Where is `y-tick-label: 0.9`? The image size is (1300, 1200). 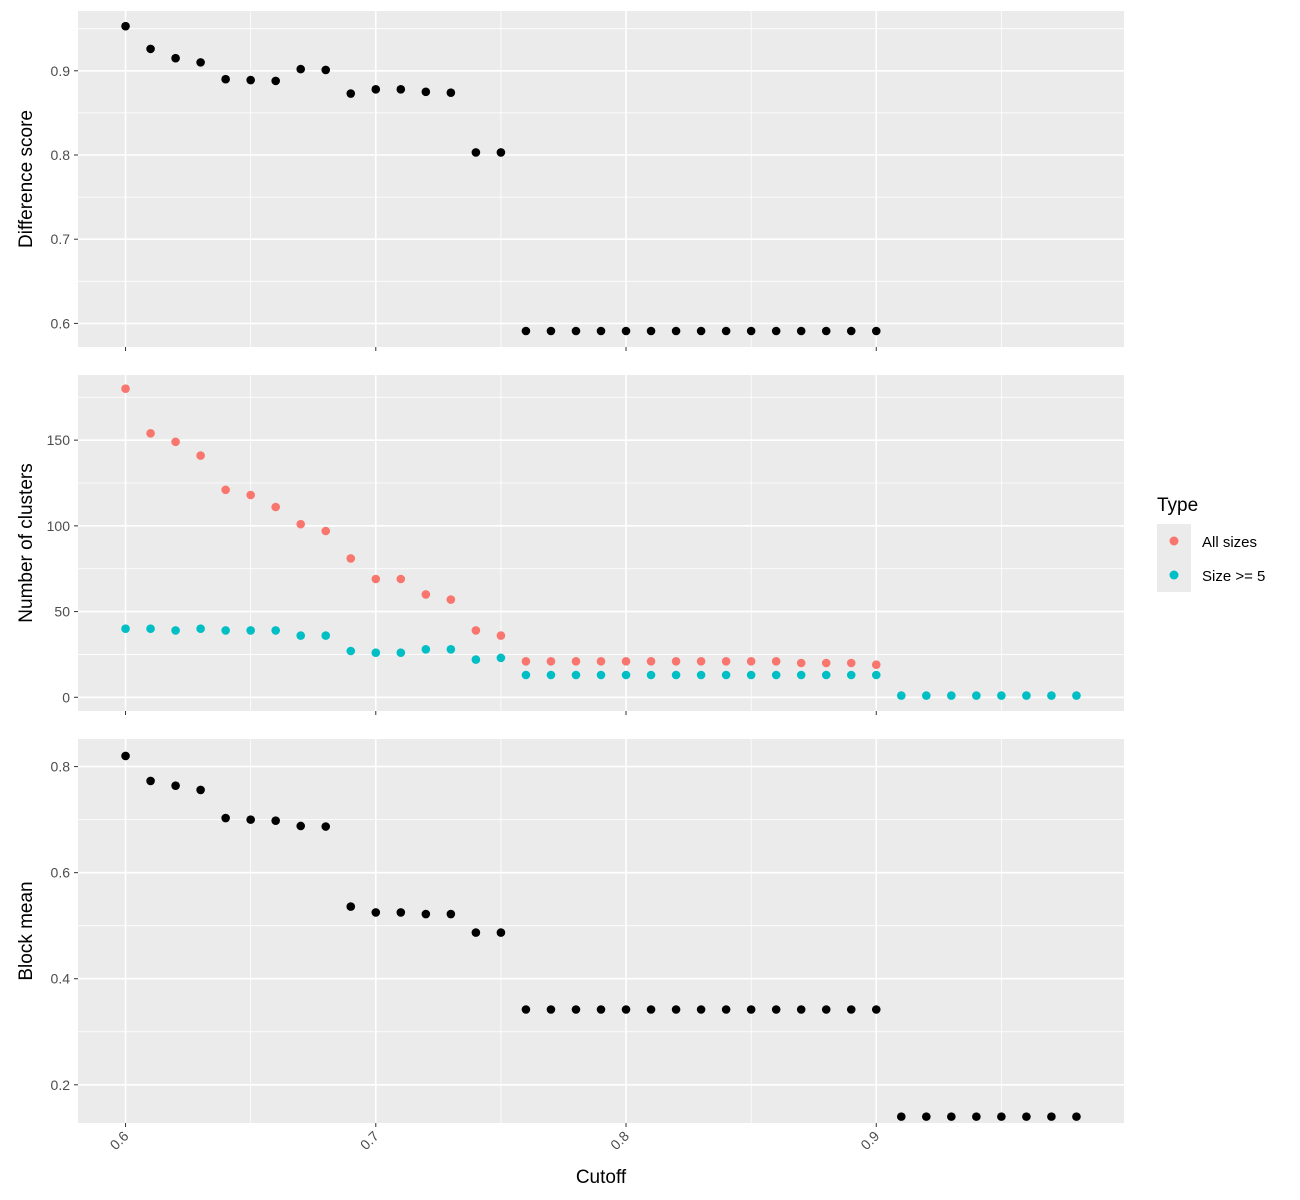 y-tick-label: 0.9 is located at coordinates (61, 71).